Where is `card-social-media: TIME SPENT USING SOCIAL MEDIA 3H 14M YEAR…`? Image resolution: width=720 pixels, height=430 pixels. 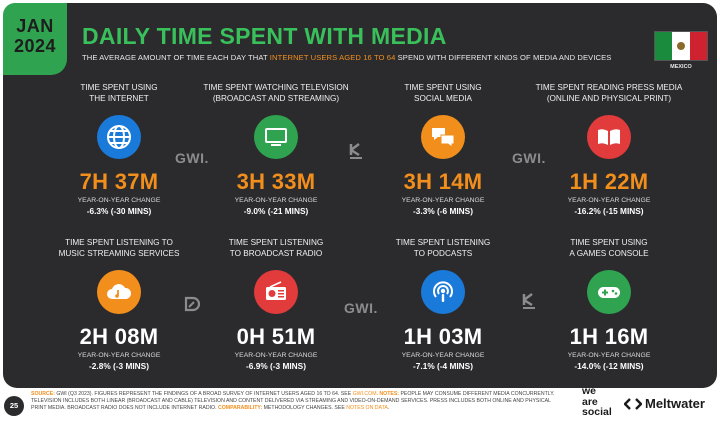
card-social-media: TIME SPENT USING SOCIAL MEDIA 3H 14M YEAR… is located at coordinates (443, 149).